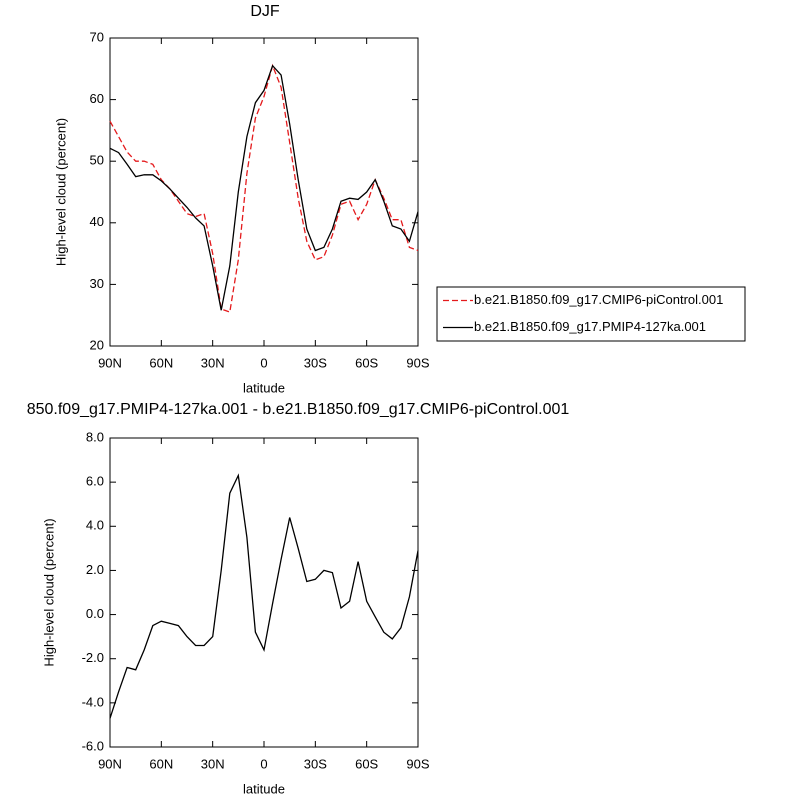 The image size is (800, 800). Describe the element at coordinates (97, 221) in the screenshot. I see `y-tick-label: 40` at that location.